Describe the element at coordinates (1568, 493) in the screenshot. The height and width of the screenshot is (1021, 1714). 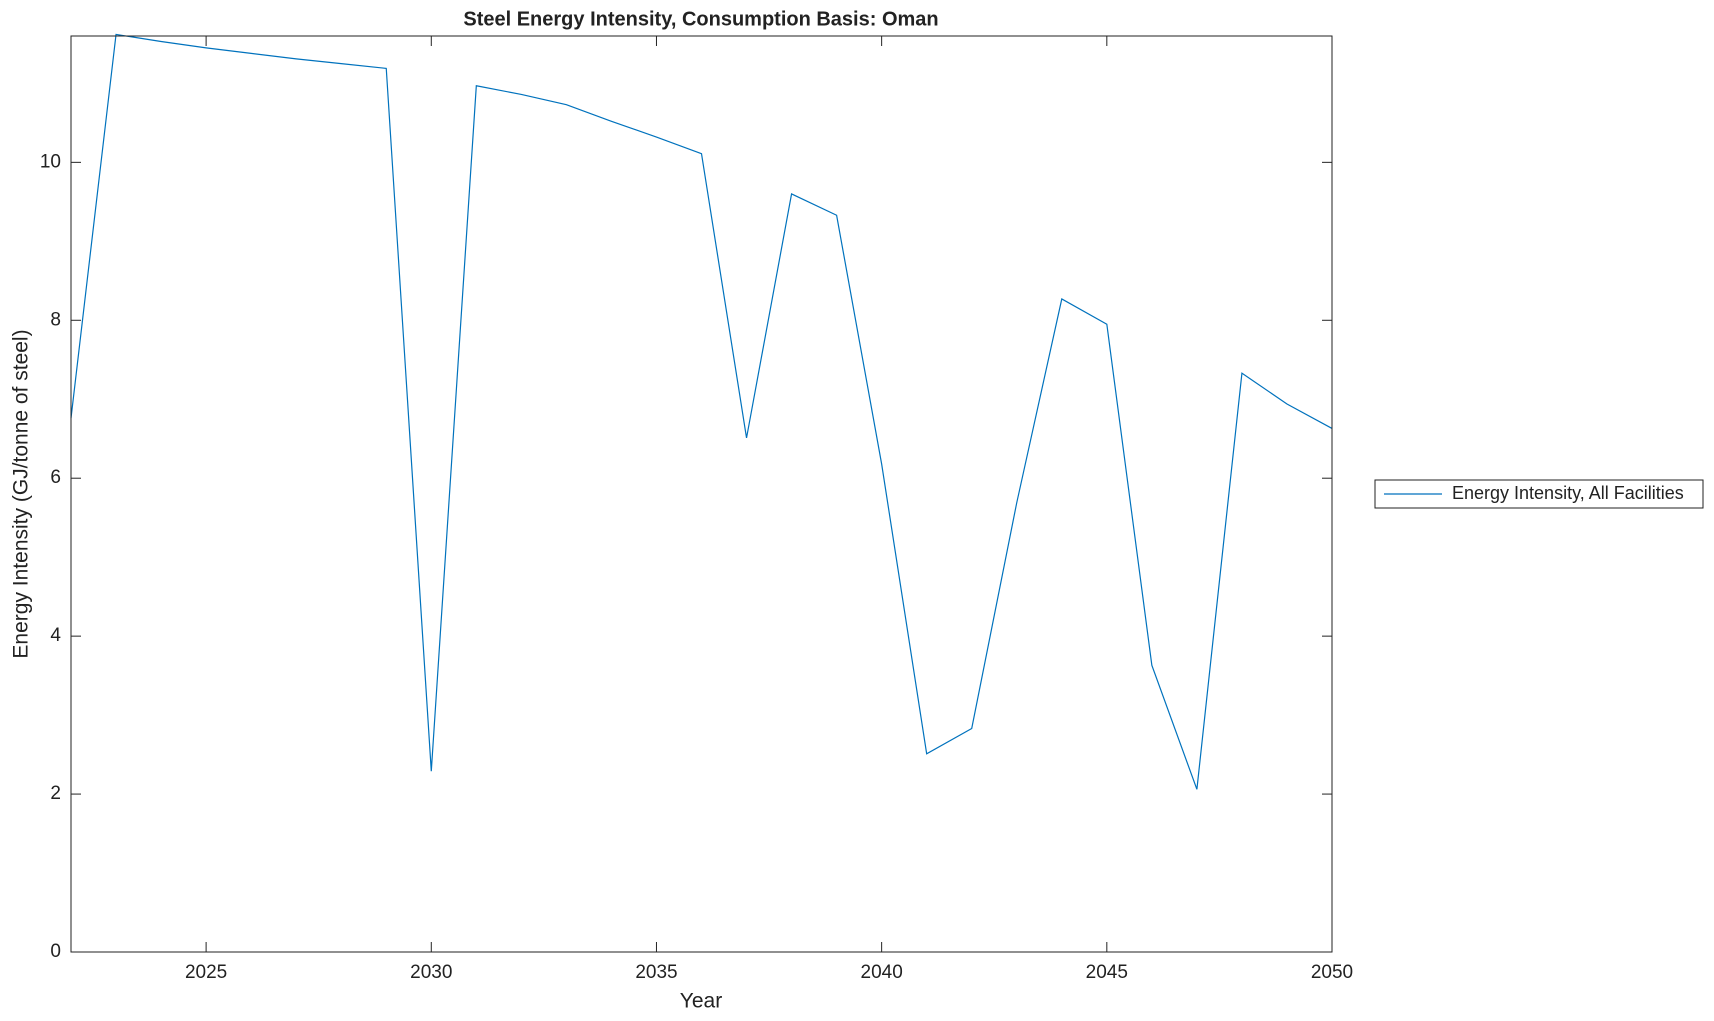
I see `legend-label: Energy Intensity, All Facilities` at that location.